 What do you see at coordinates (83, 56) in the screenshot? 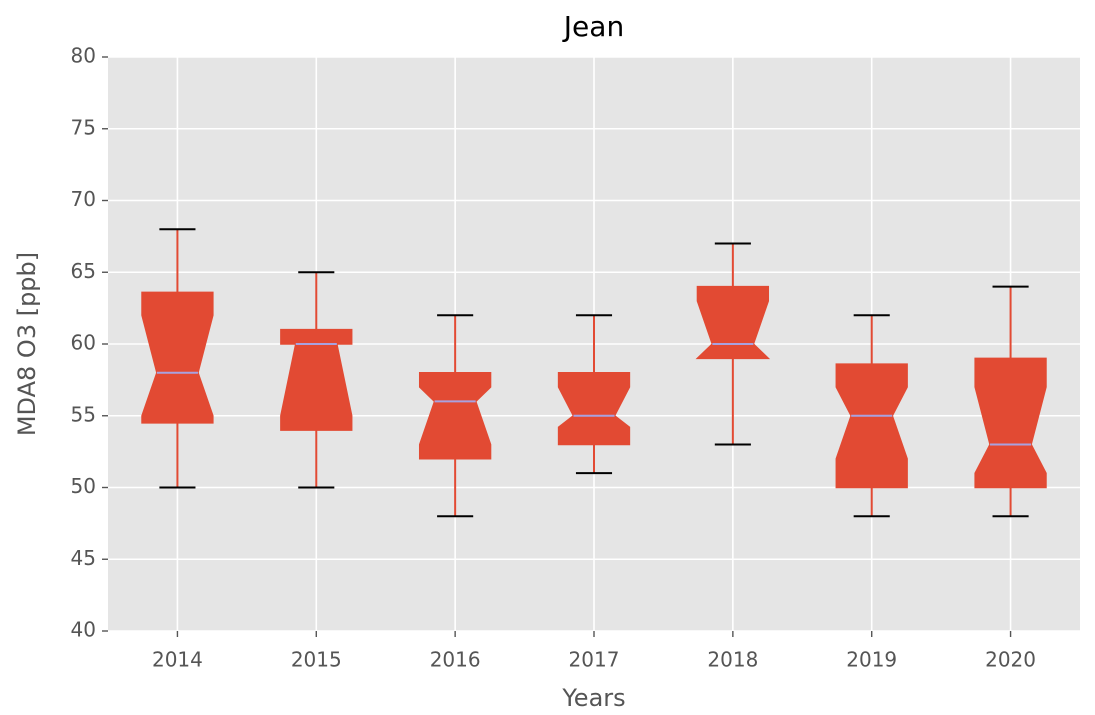
I see `y-tick-label: 80` at bounding box center [83, 56].